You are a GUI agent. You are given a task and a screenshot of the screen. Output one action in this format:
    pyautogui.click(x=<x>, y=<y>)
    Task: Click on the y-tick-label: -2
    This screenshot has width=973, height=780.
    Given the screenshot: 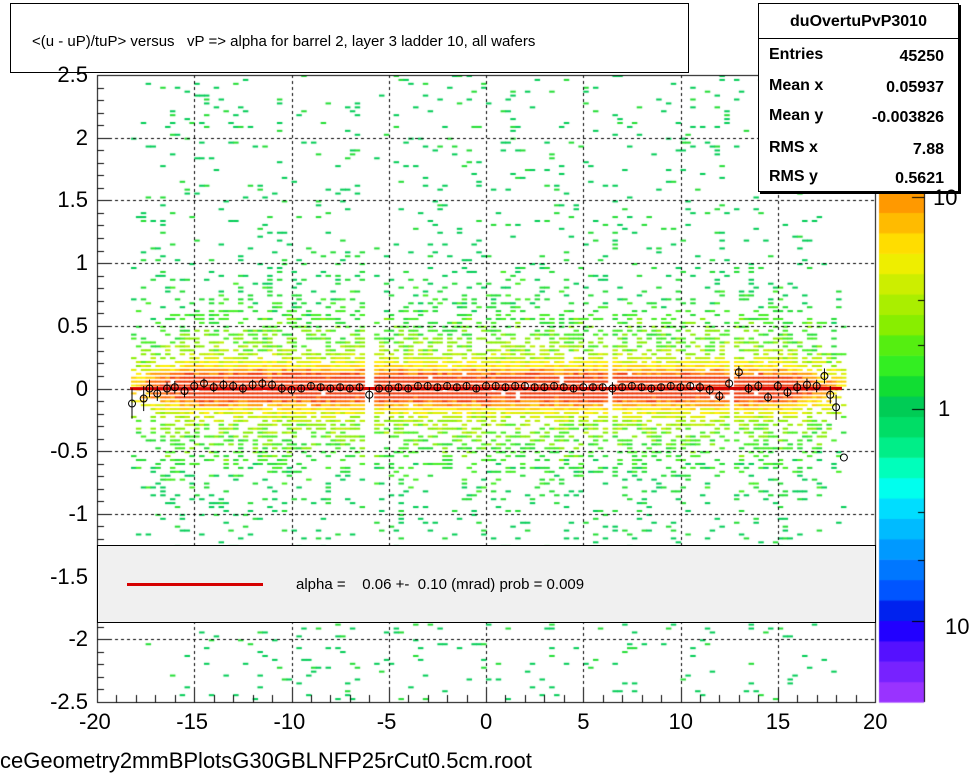 What is the action you would take?
    pyautogui.click(x=78, y=639)
    